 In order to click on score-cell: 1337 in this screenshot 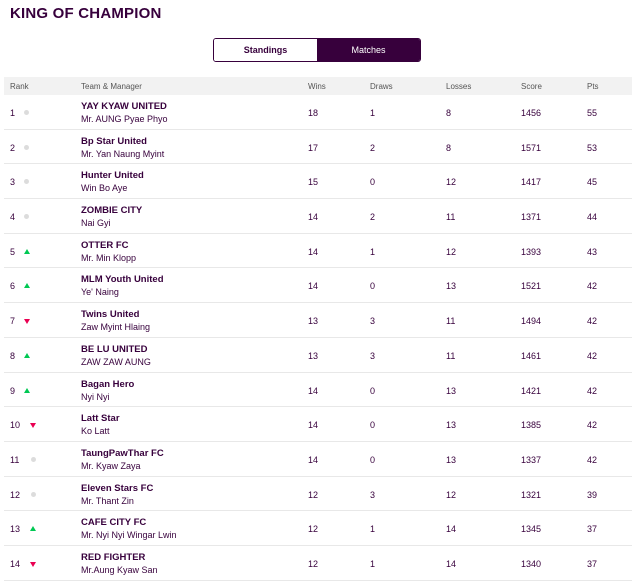, I will do `click(531, 459)`.